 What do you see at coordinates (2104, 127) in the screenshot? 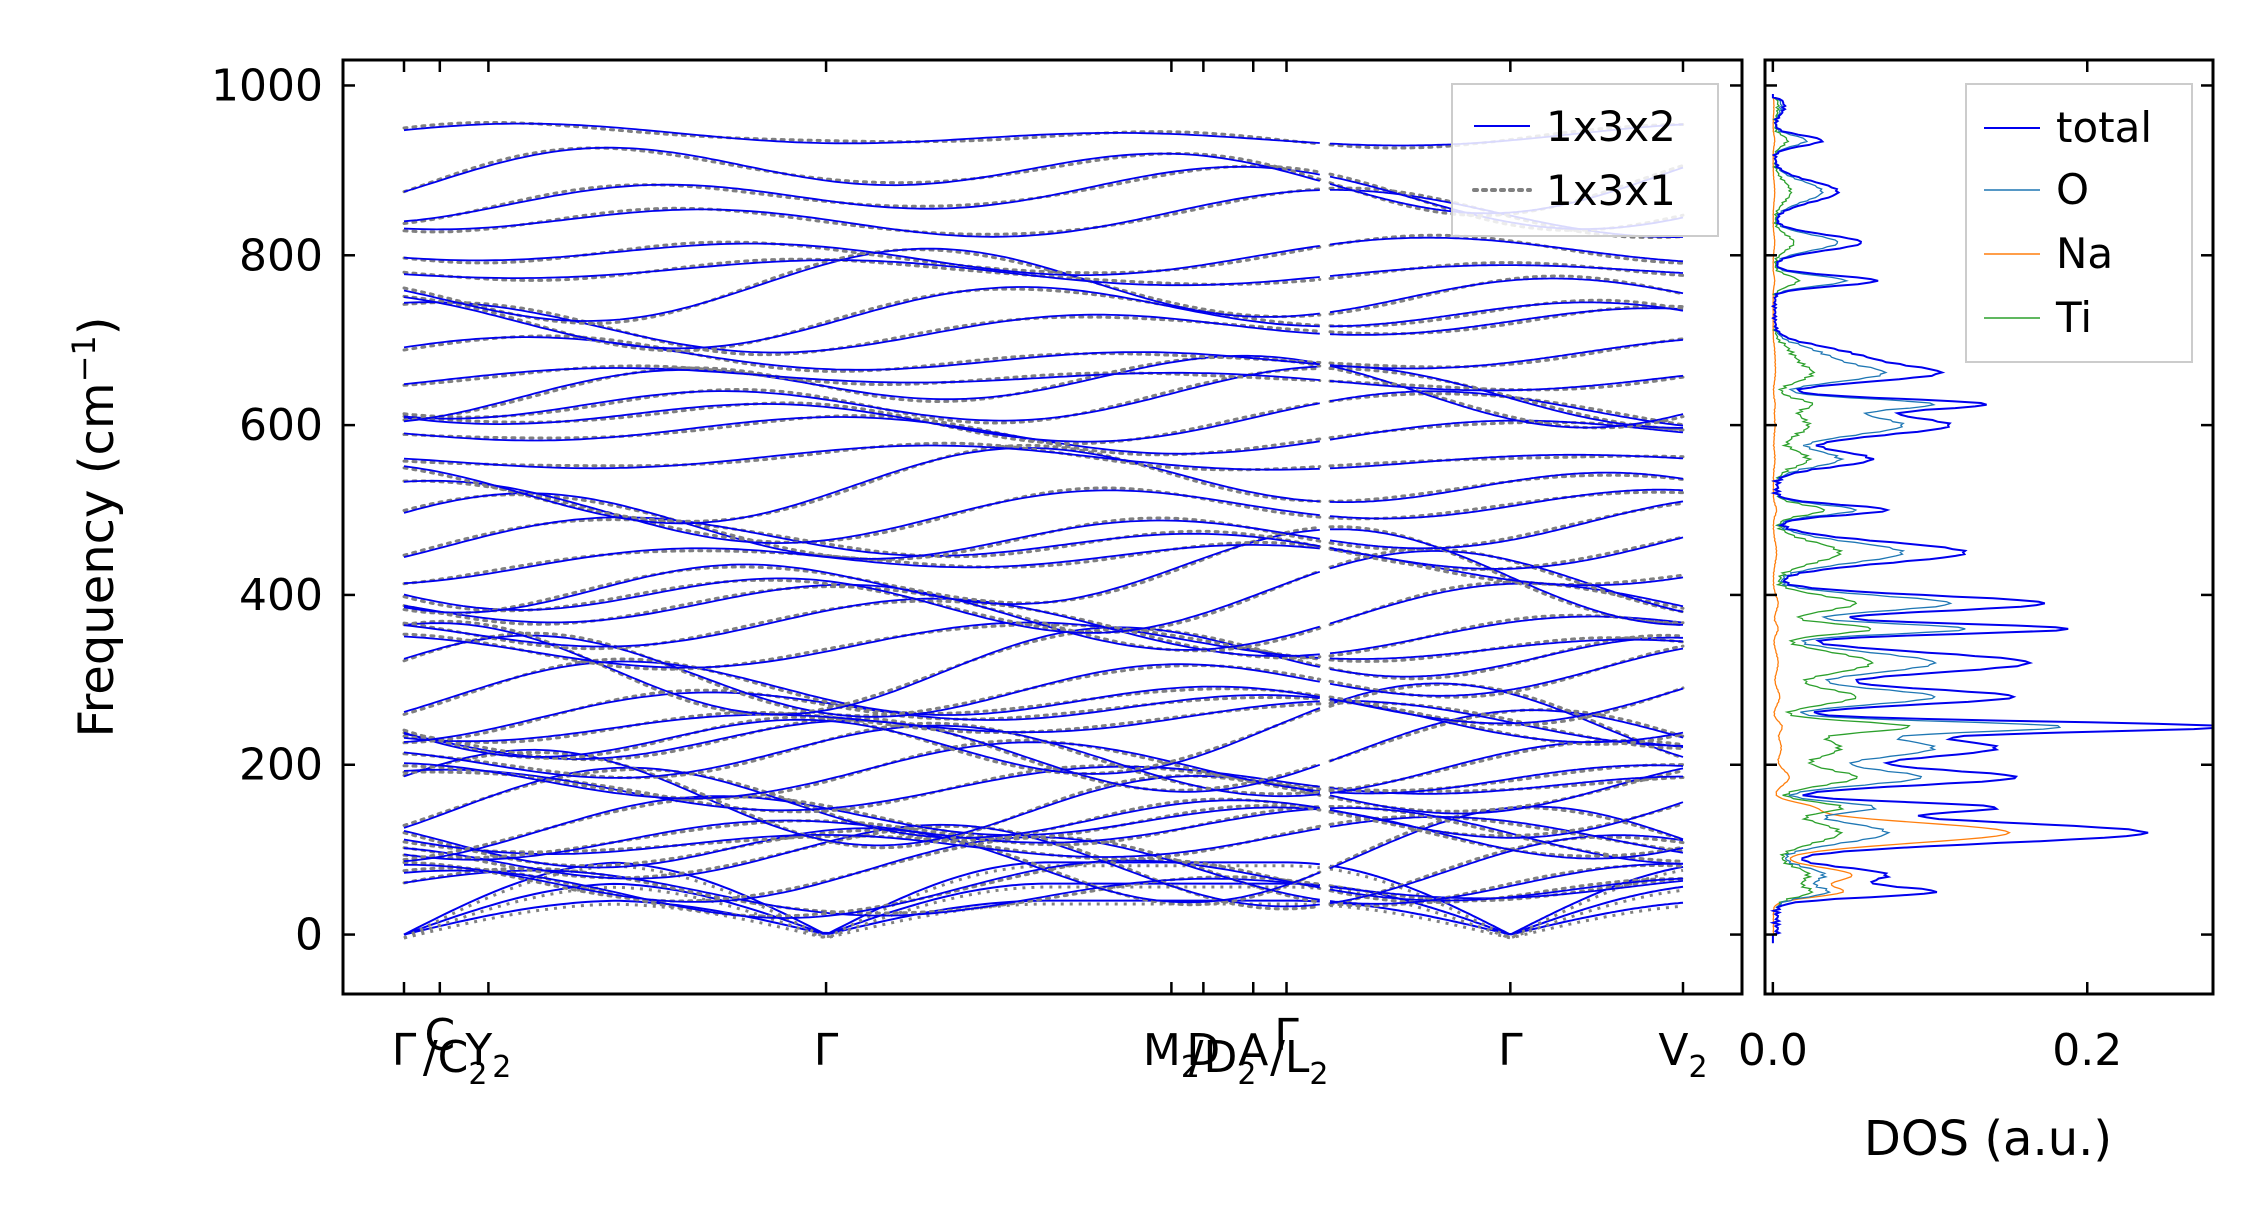
I see `legend-label-total: total` at bounding box center [2104, 127].